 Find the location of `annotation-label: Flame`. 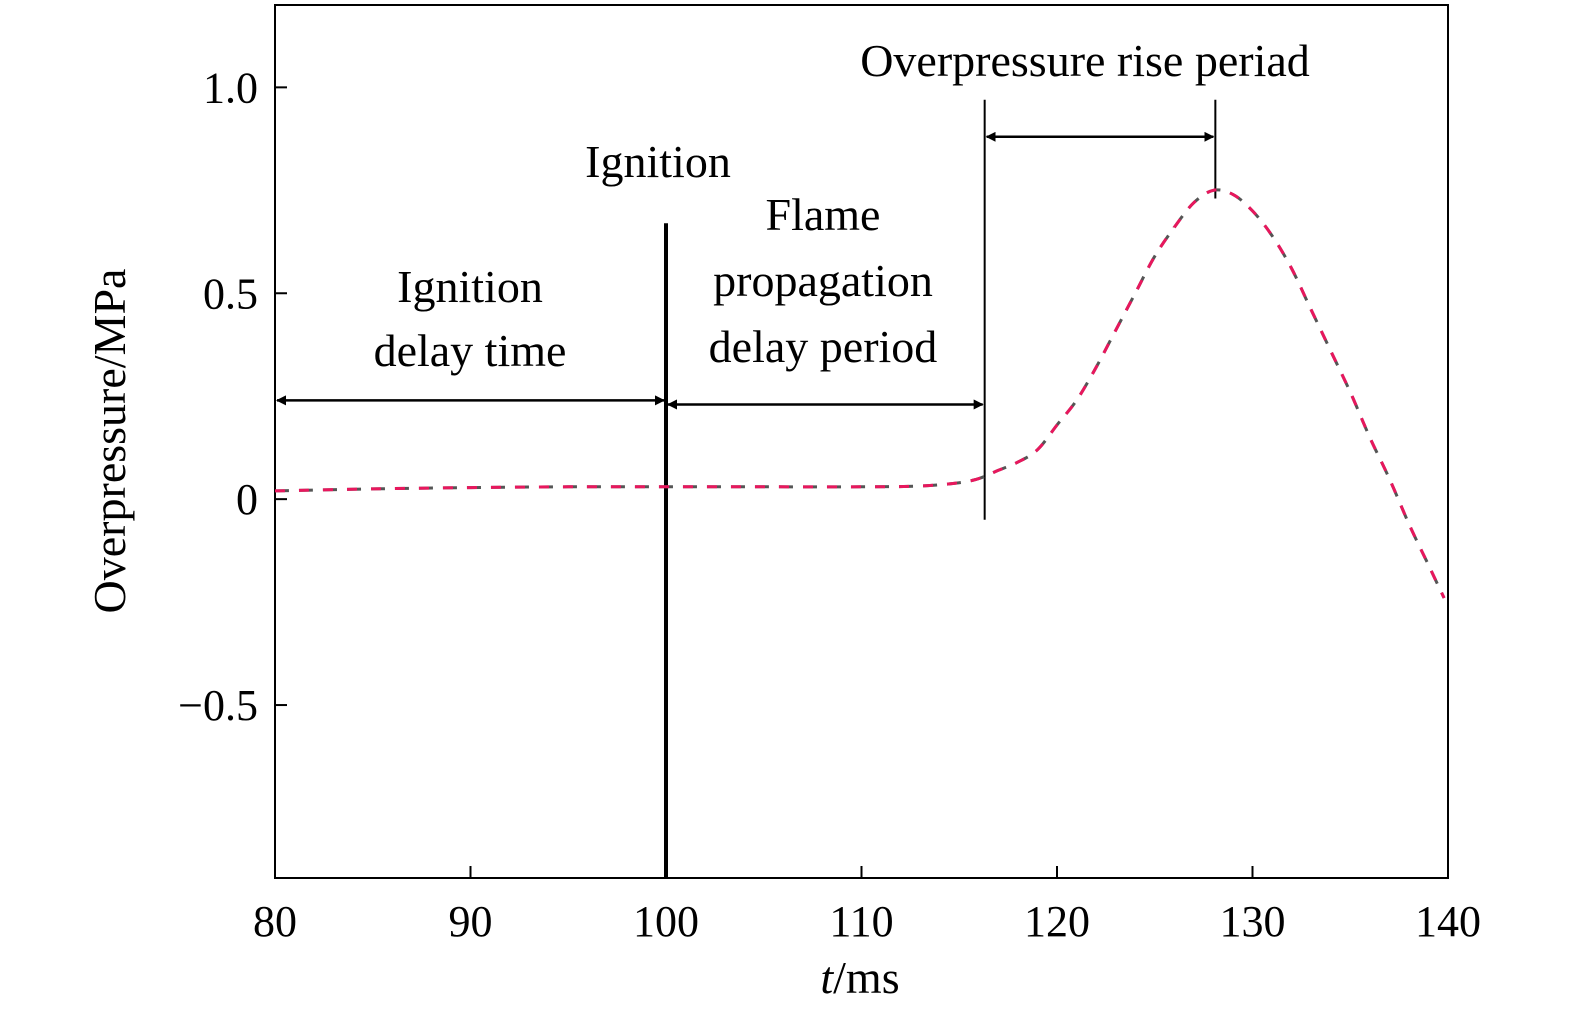

annotation-label: Flame is located at coordinates (823, 214).